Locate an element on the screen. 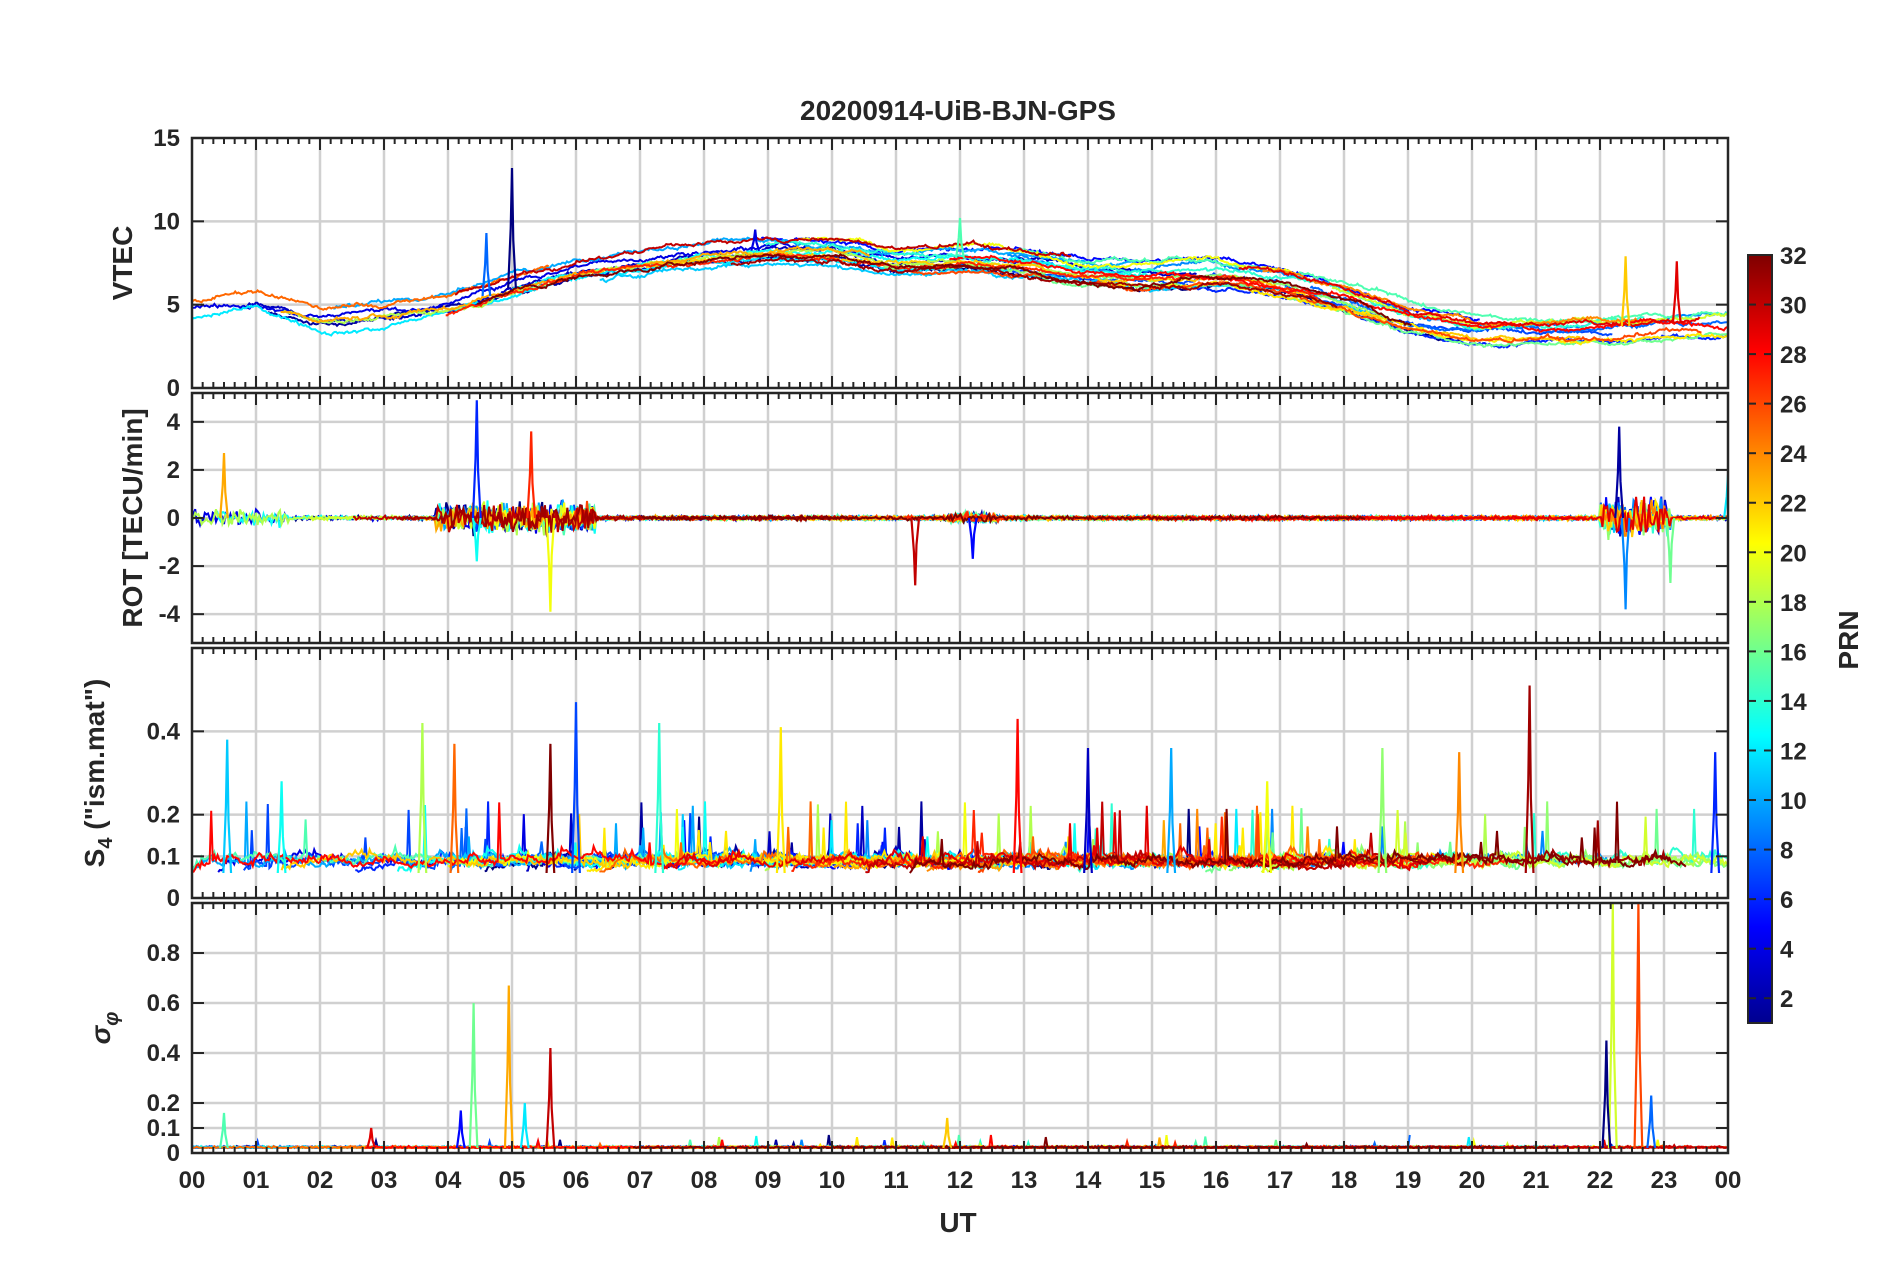 This screenshot has width=1902, height=1272. y-axis-label-sigma_phi: σφ is located at coordinates (104, 1028).